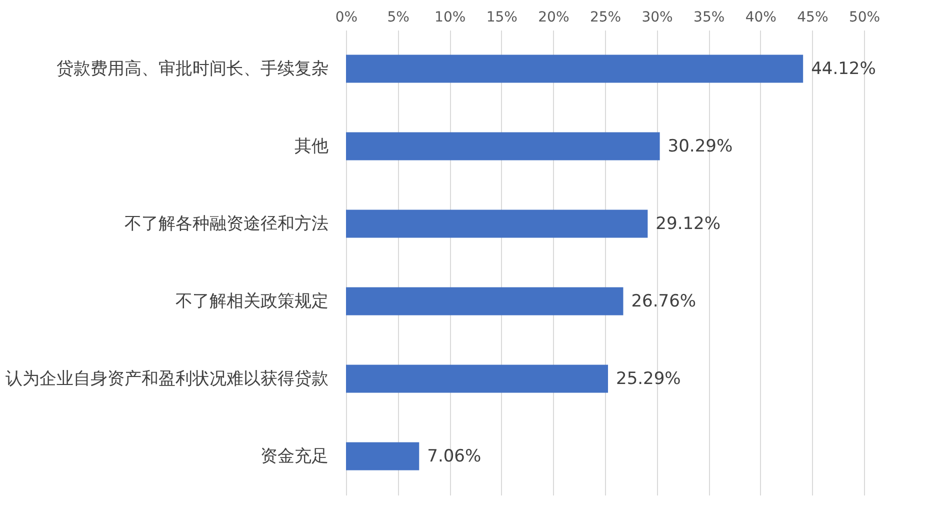 The width and height of the screenshot is (935, 517). What do you see at coordinates (663, 301) in the screenshot?
I see `data-label: 26.76%` at bounding box center [663, 301].